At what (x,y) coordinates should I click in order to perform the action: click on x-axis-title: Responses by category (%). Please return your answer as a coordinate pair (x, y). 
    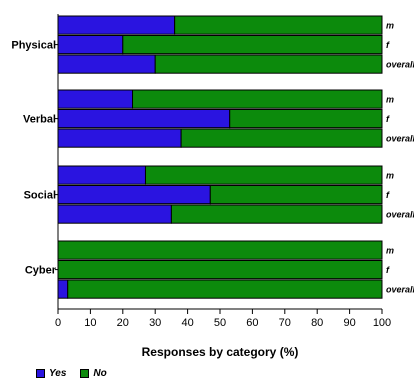
    Looking at the image, I should click on (220, 352).